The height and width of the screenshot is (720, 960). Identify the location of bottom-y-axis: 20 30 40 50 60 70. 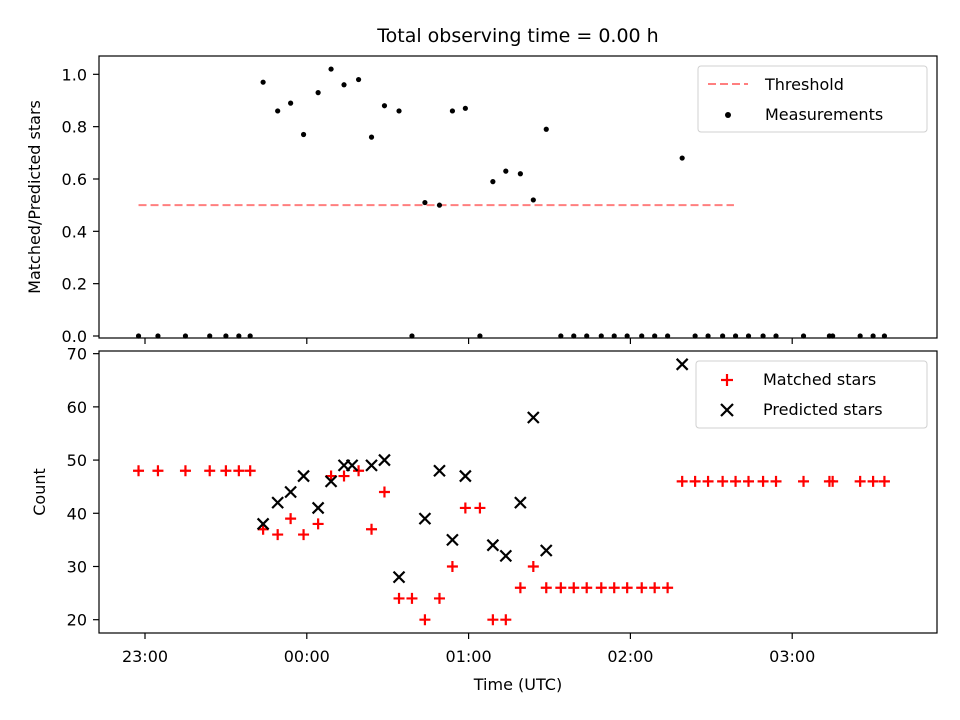
(83, 487).